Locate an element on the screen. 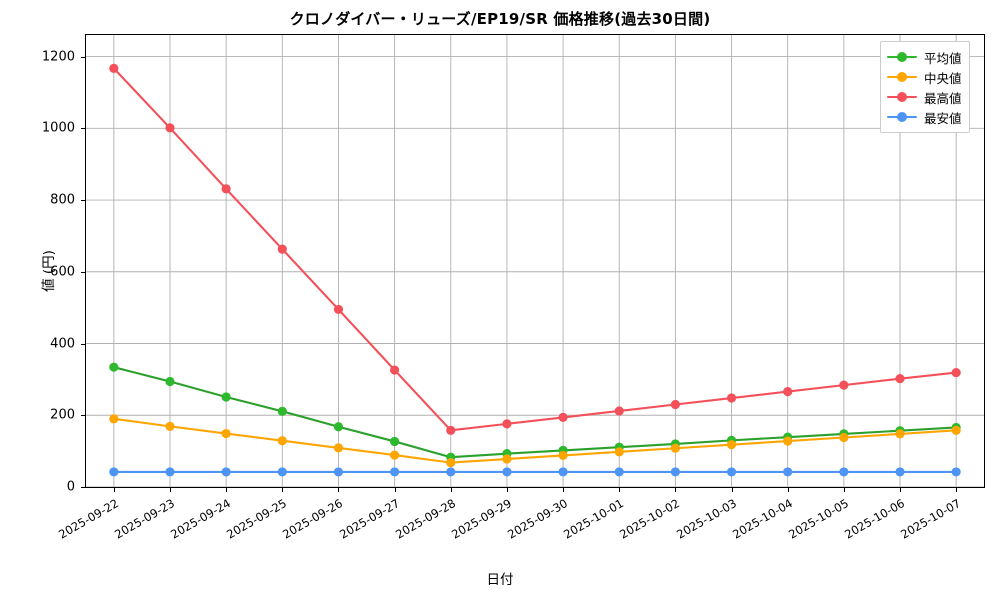 This screenshot has height=600, width=1000. legend-item-1: 中央値 is located at coordinates (924, 77).